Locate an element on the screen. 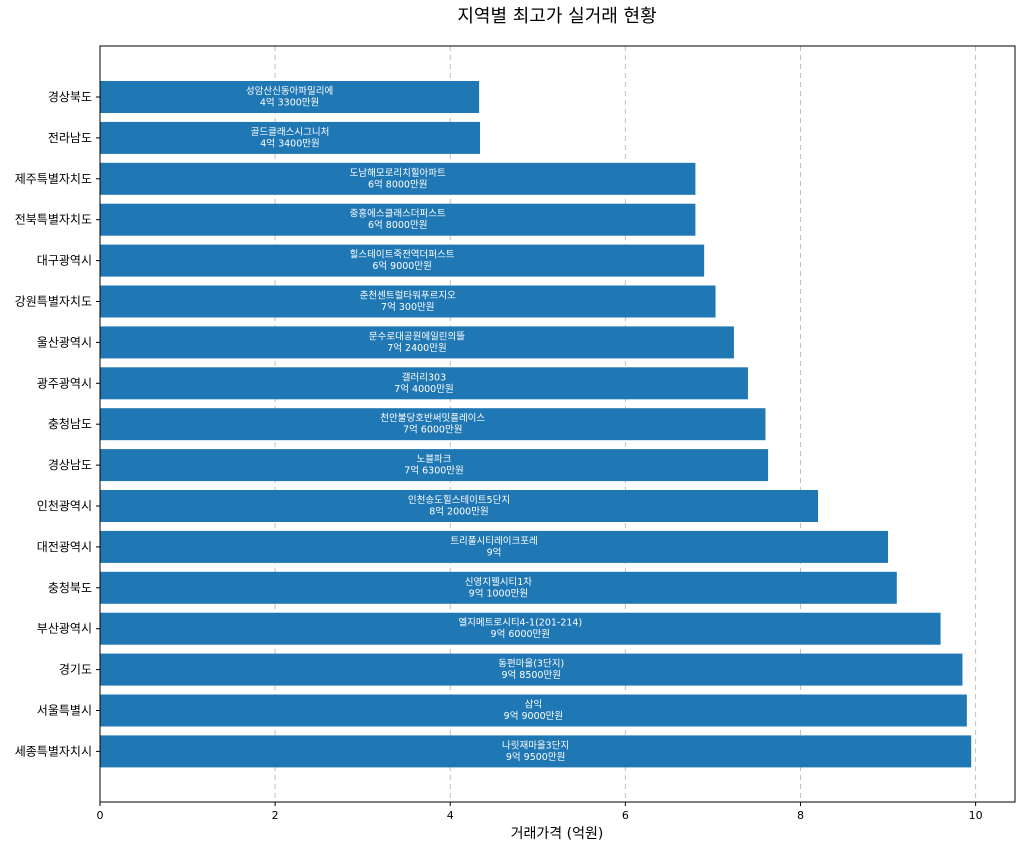 This screenshot has width=1024, height=851. y-tick-label: 세종특별자치시 is located at coordinates (53, 751).